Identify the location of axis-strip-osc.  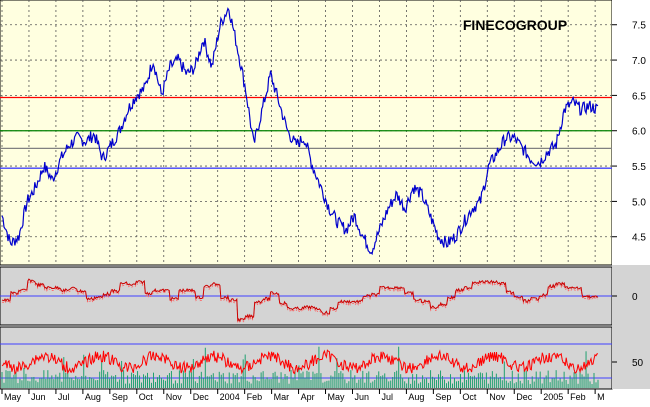
(631, 296).